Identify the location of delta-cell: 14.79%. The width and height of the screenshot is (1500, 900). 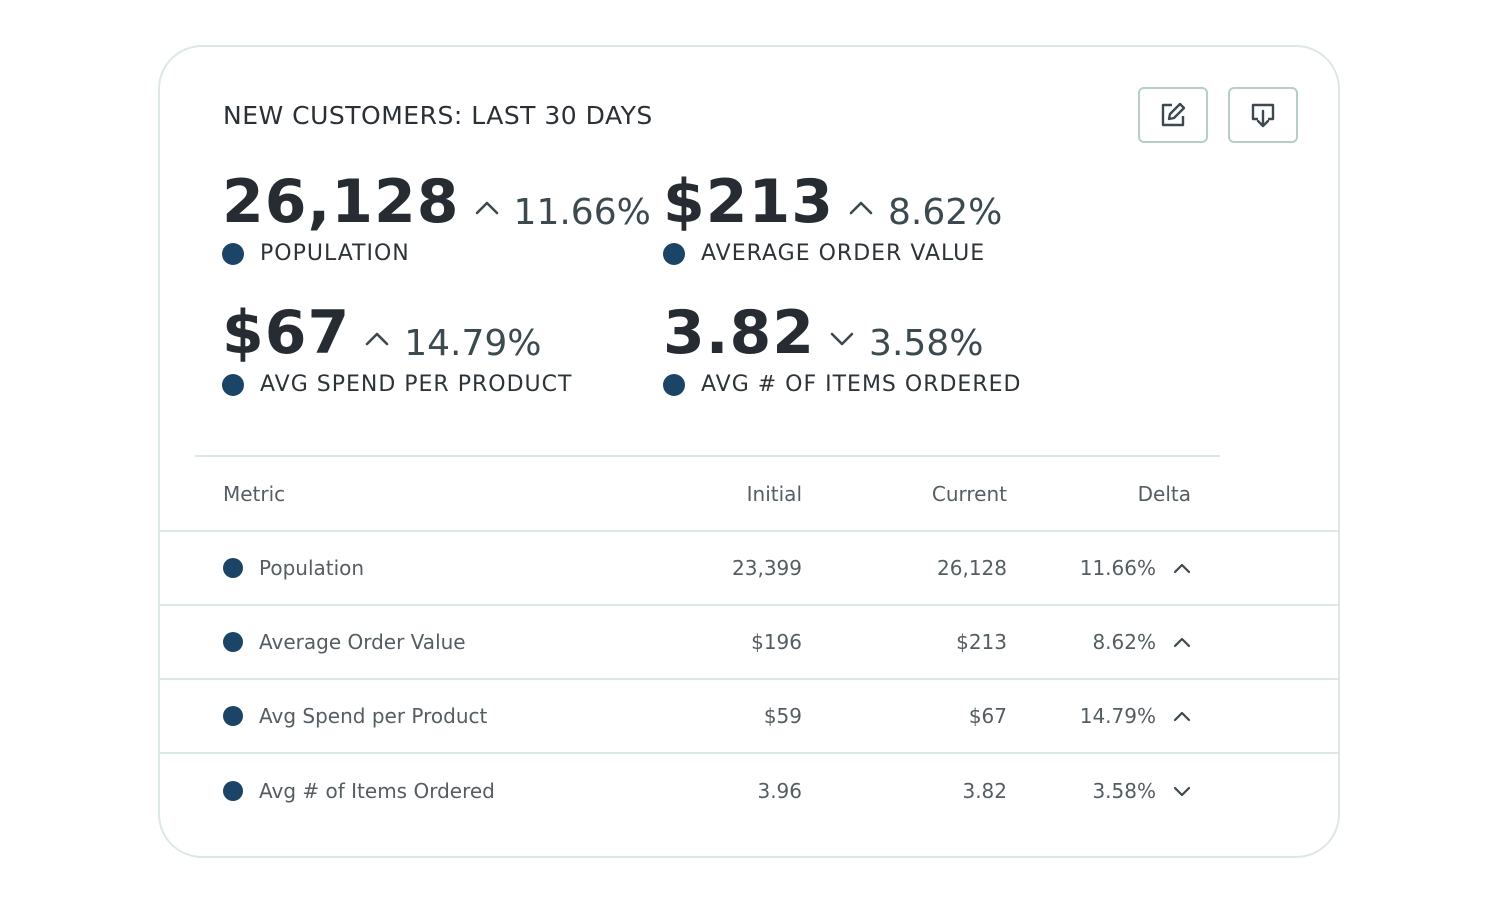
(1117, 716).